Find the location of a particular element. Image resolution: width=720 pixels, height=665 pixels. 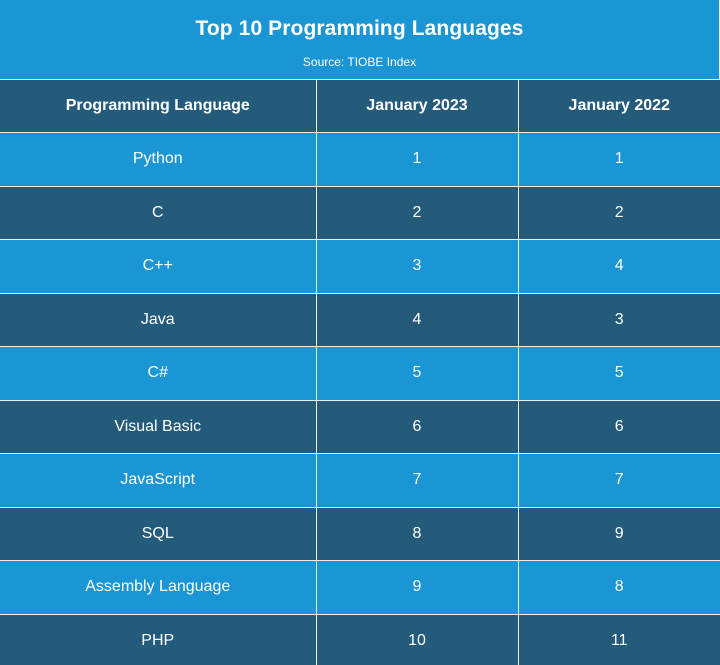

cell-jan-2022-rank: 9 is located at coordinates (618, 533).